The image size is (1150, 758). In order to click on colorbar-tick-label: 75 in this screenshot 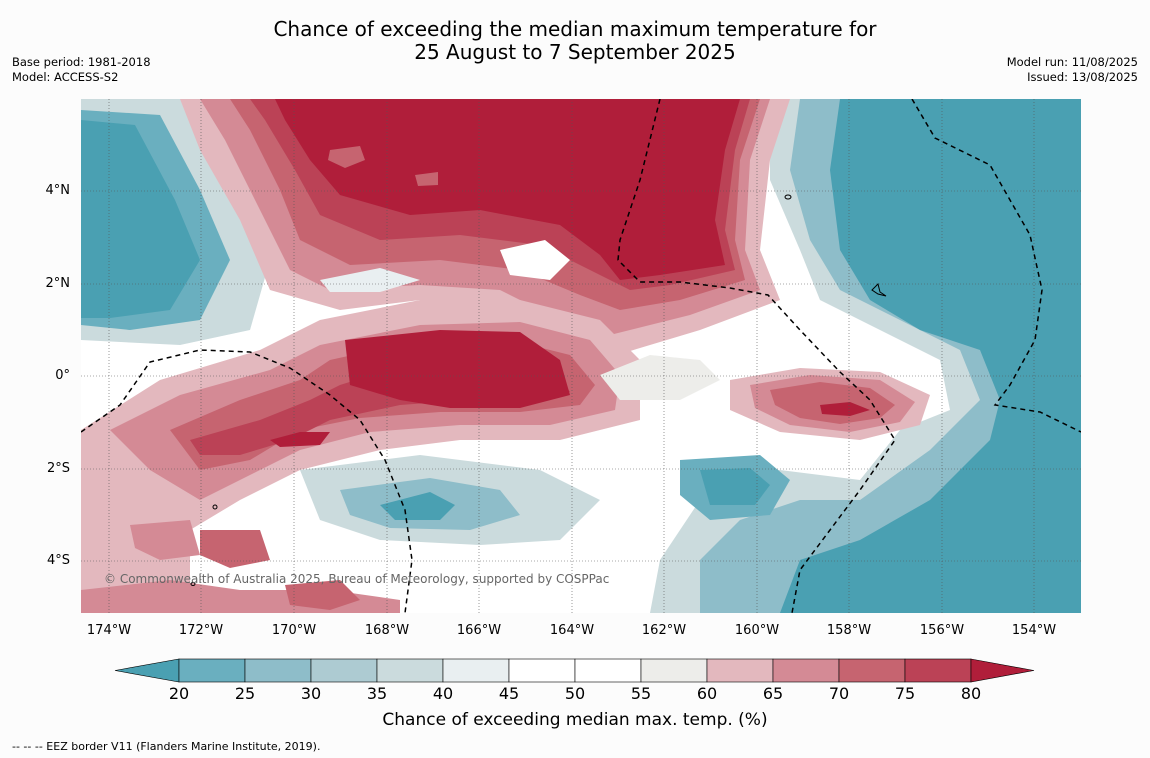, I will do `click(905, 693)`.